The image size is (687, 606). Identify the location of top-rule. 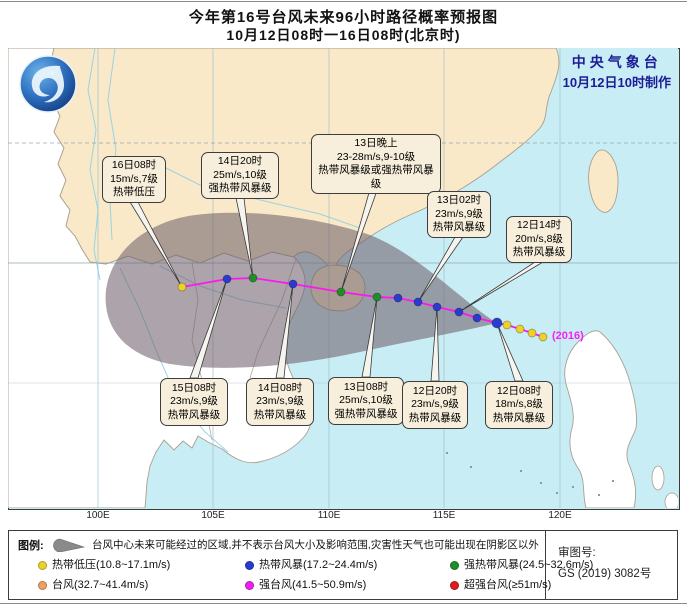
(343, 1).